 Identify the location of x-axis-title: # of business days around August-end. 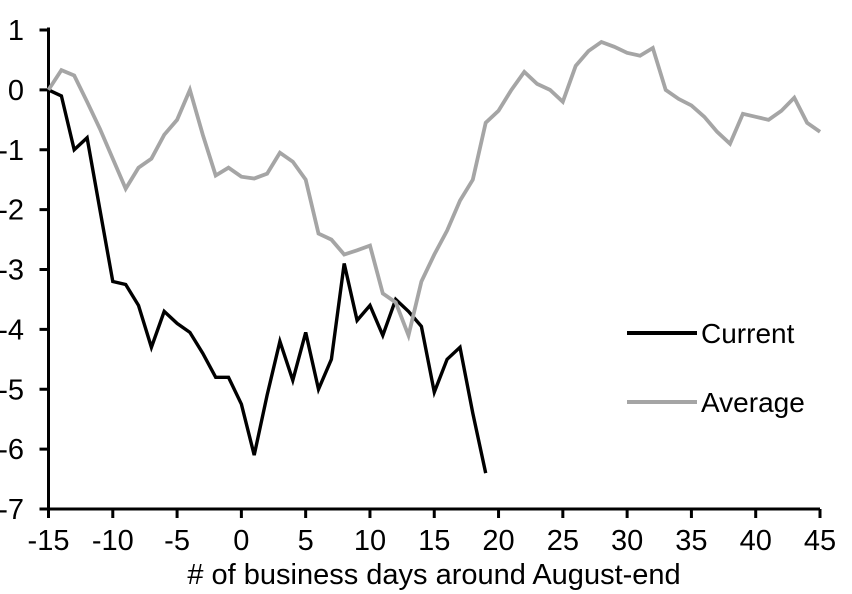
(433, 575).